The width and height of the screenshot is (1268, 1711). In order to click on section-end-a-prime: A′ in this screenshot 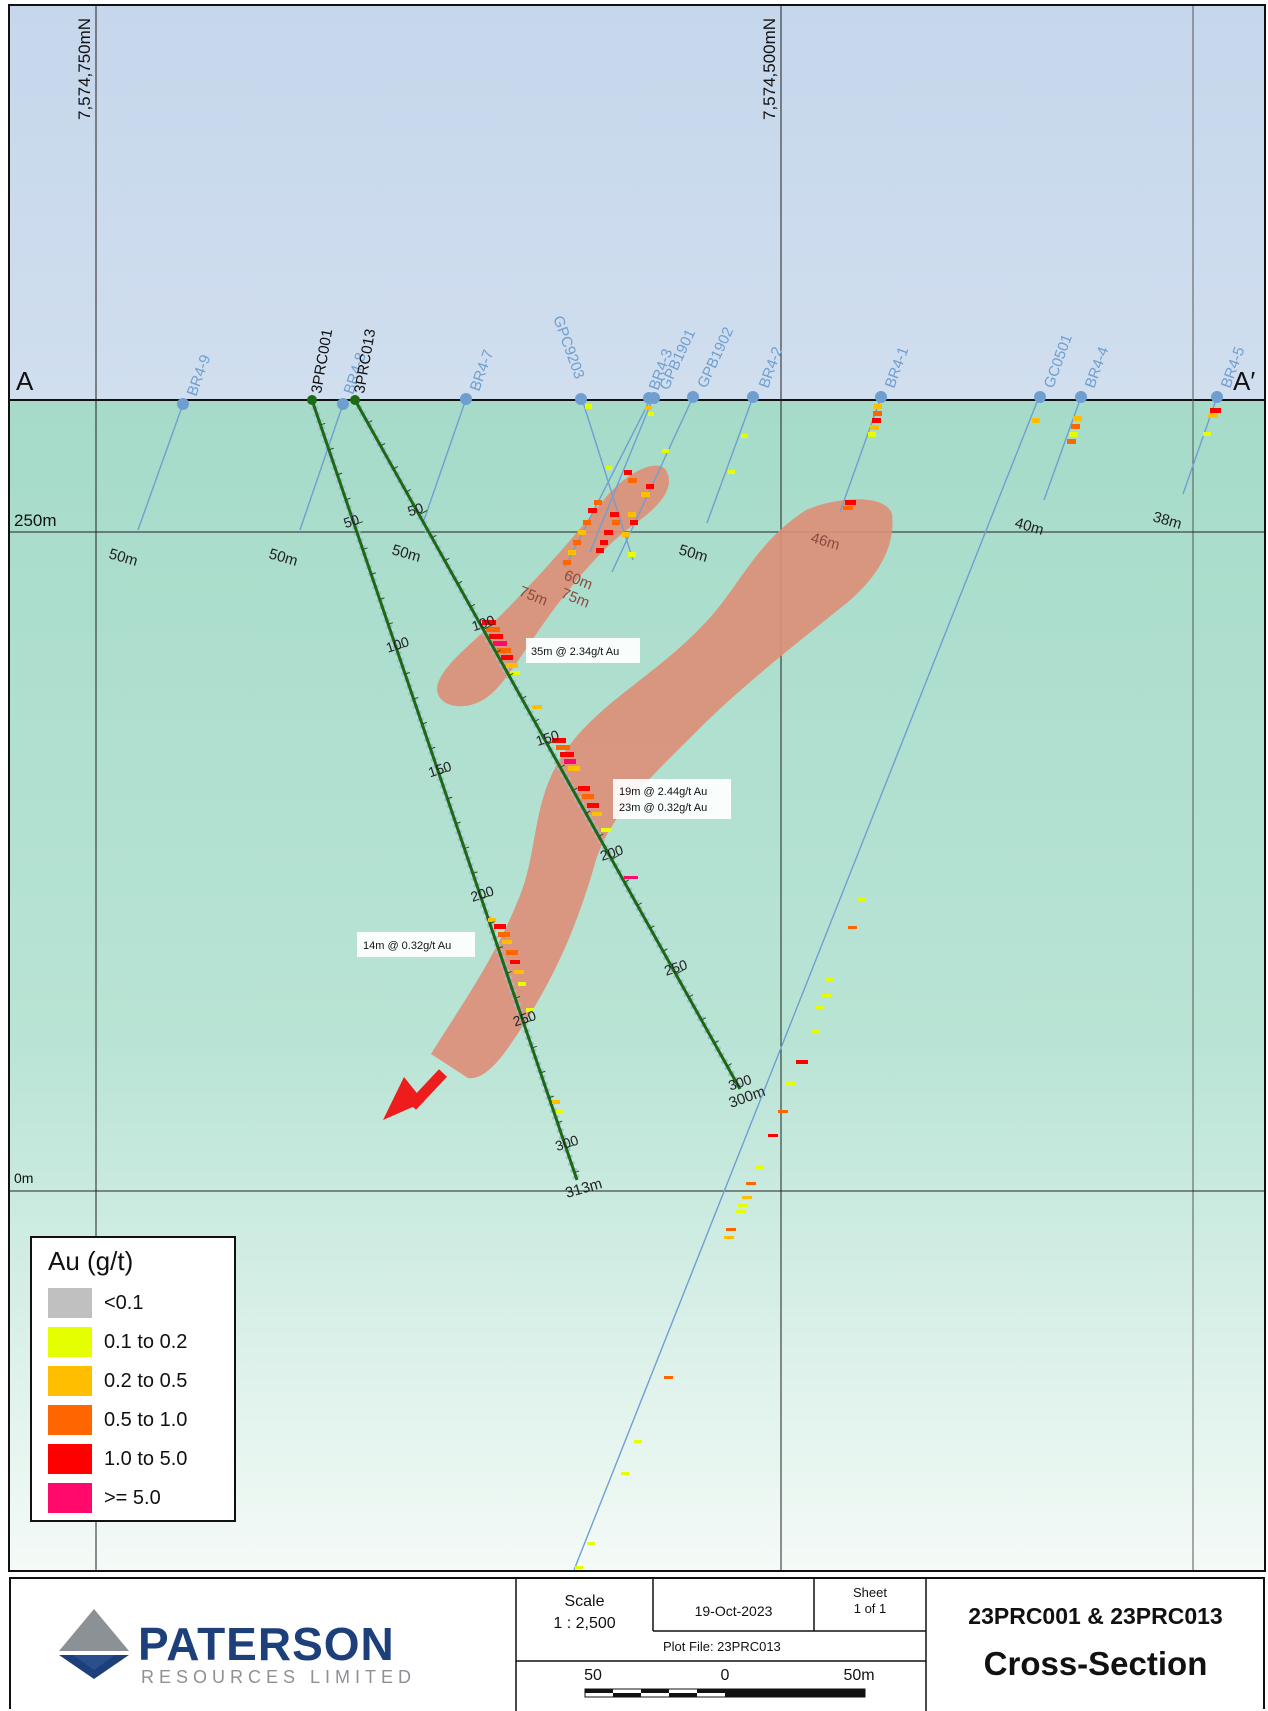, I will do `click(1244, 381)`.